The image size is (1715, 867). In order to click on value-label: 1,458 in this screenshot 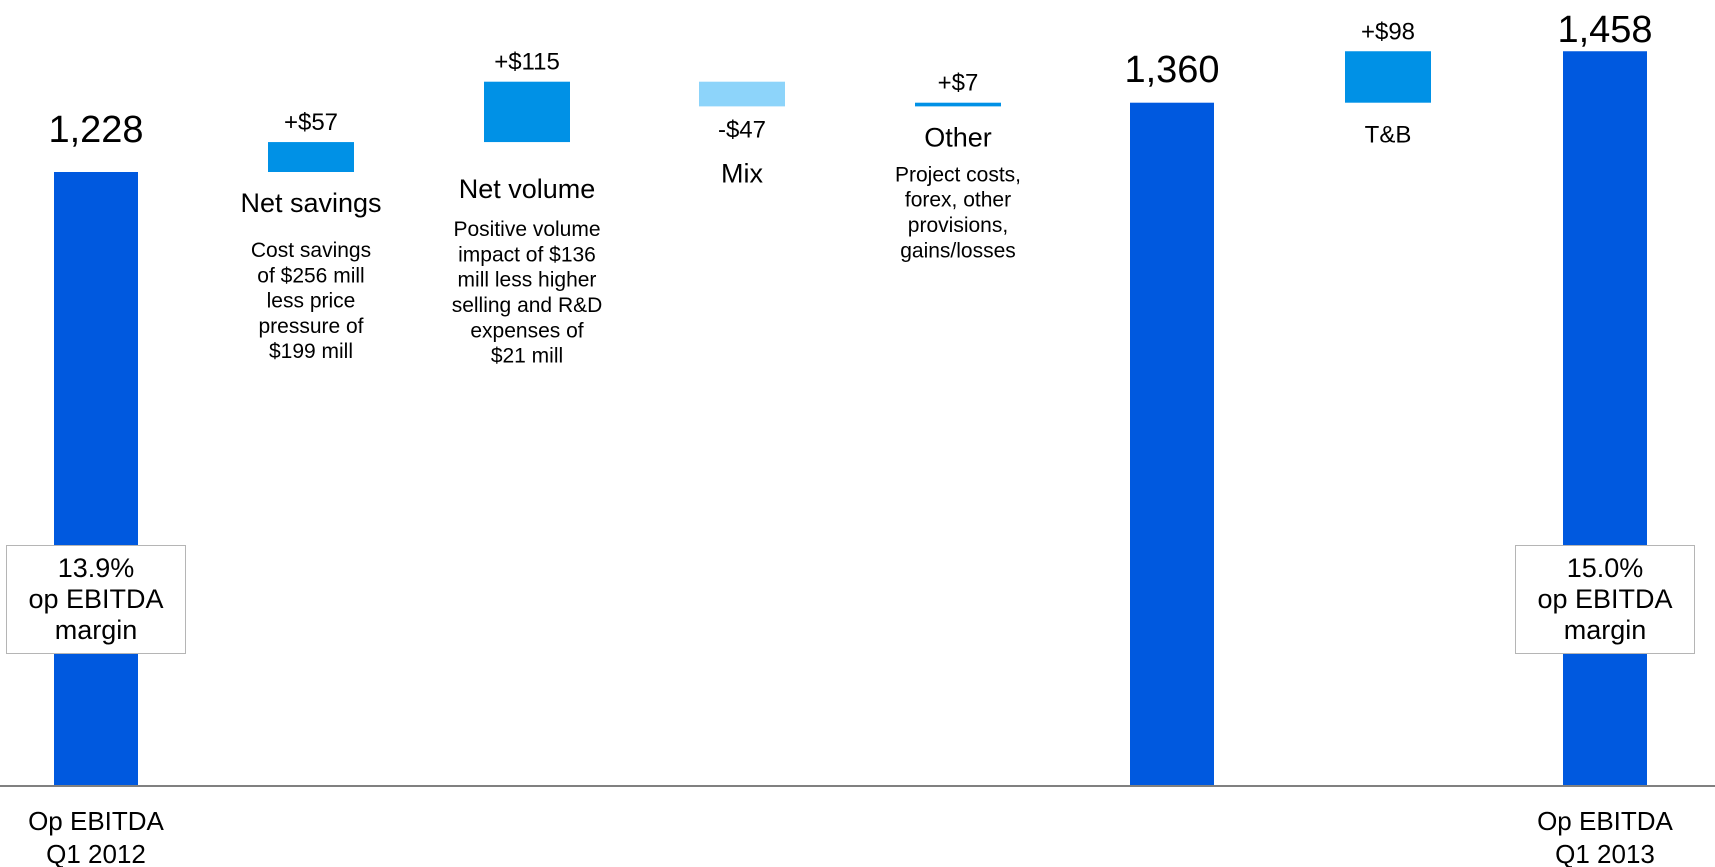, I will do `click(1604, 30)`.